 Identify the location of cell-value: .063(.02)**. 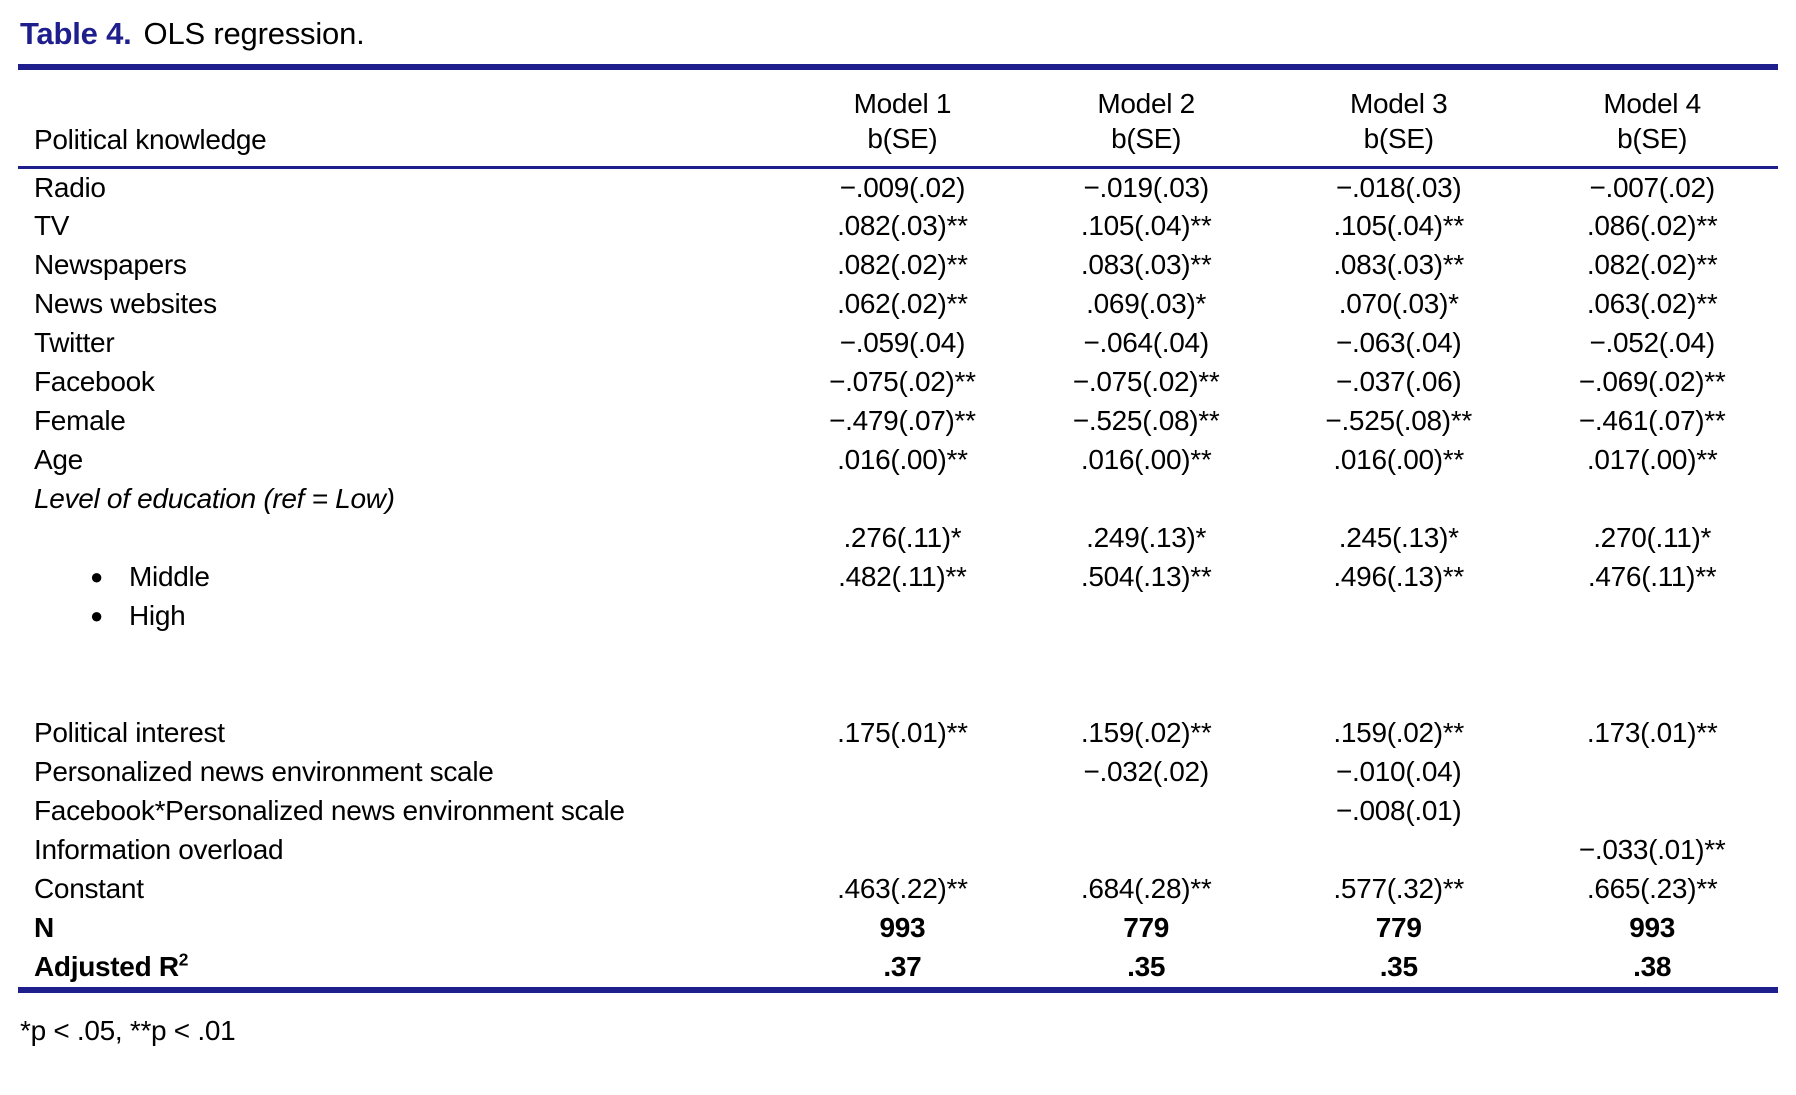
(1652, 303).